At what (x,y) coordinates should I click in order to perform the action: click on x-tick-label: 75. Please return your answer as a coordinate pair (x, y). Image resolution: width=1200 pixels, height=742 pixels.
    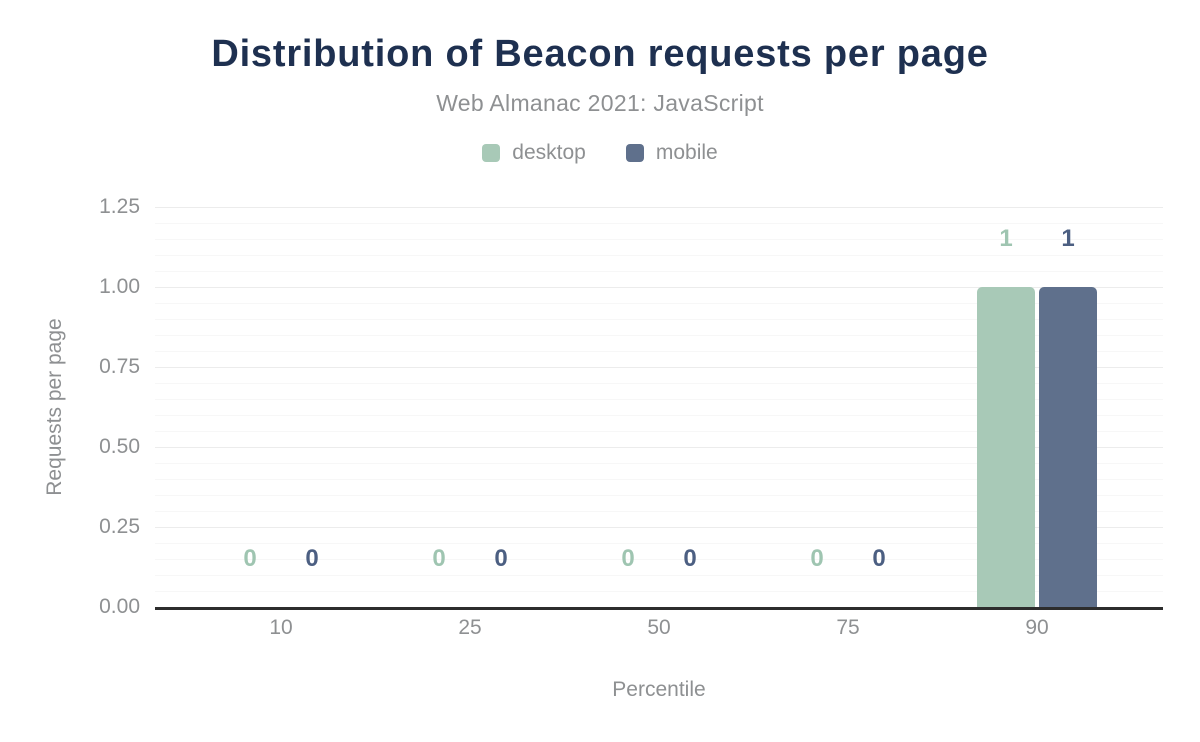
    Looking at the image, I should click on (848, 627).